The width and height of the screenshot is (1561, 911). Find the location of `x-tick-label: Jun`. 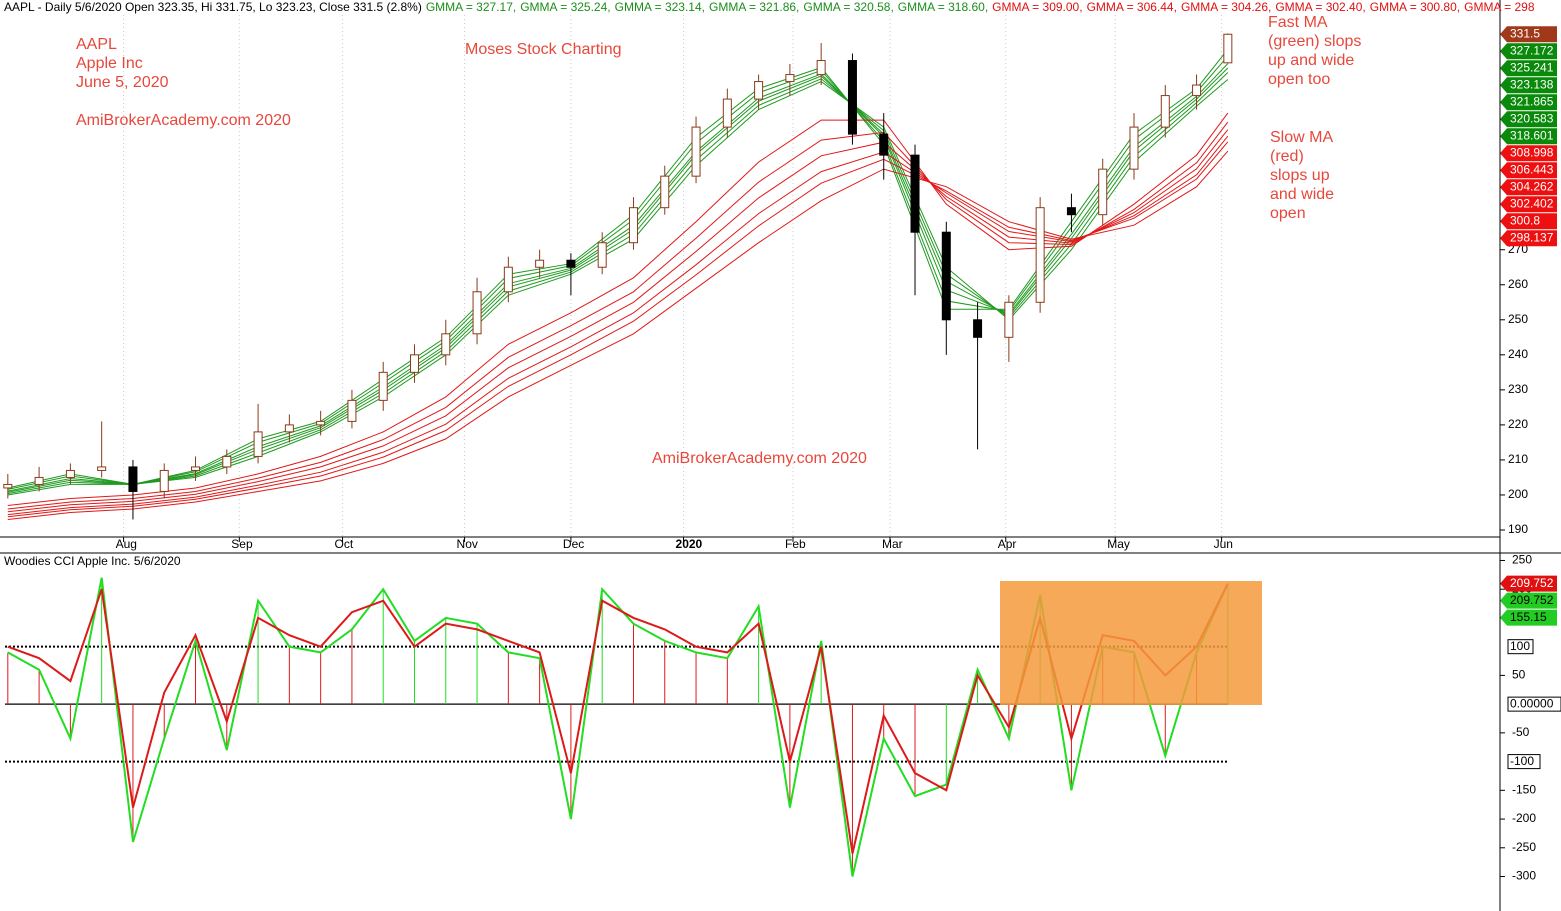

x-tick-label: Jun is located at coordinates (1223, 544).